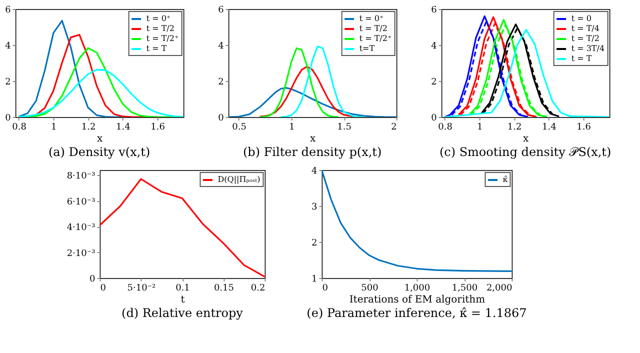 This screenshot has height=353, width=640. I want to click on x-tick-label: 5·10⁻², so click(141, 289).